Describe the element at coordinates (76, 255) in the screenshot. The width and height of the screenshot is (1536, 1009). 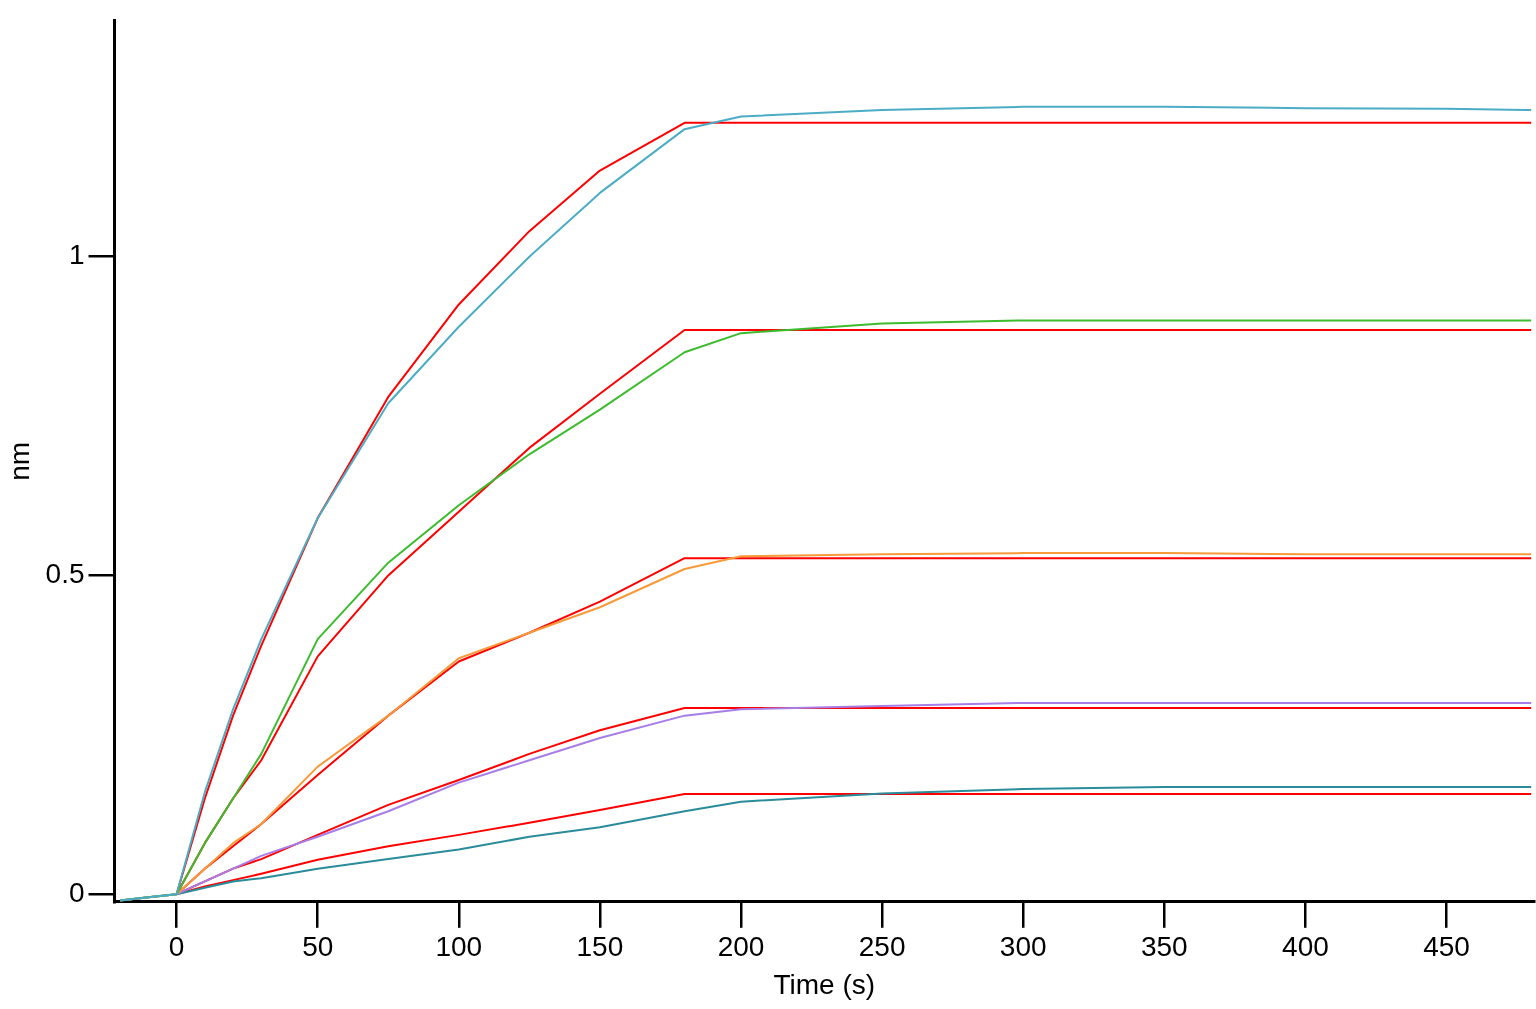
I see `y-tick-label: 1` at that location.